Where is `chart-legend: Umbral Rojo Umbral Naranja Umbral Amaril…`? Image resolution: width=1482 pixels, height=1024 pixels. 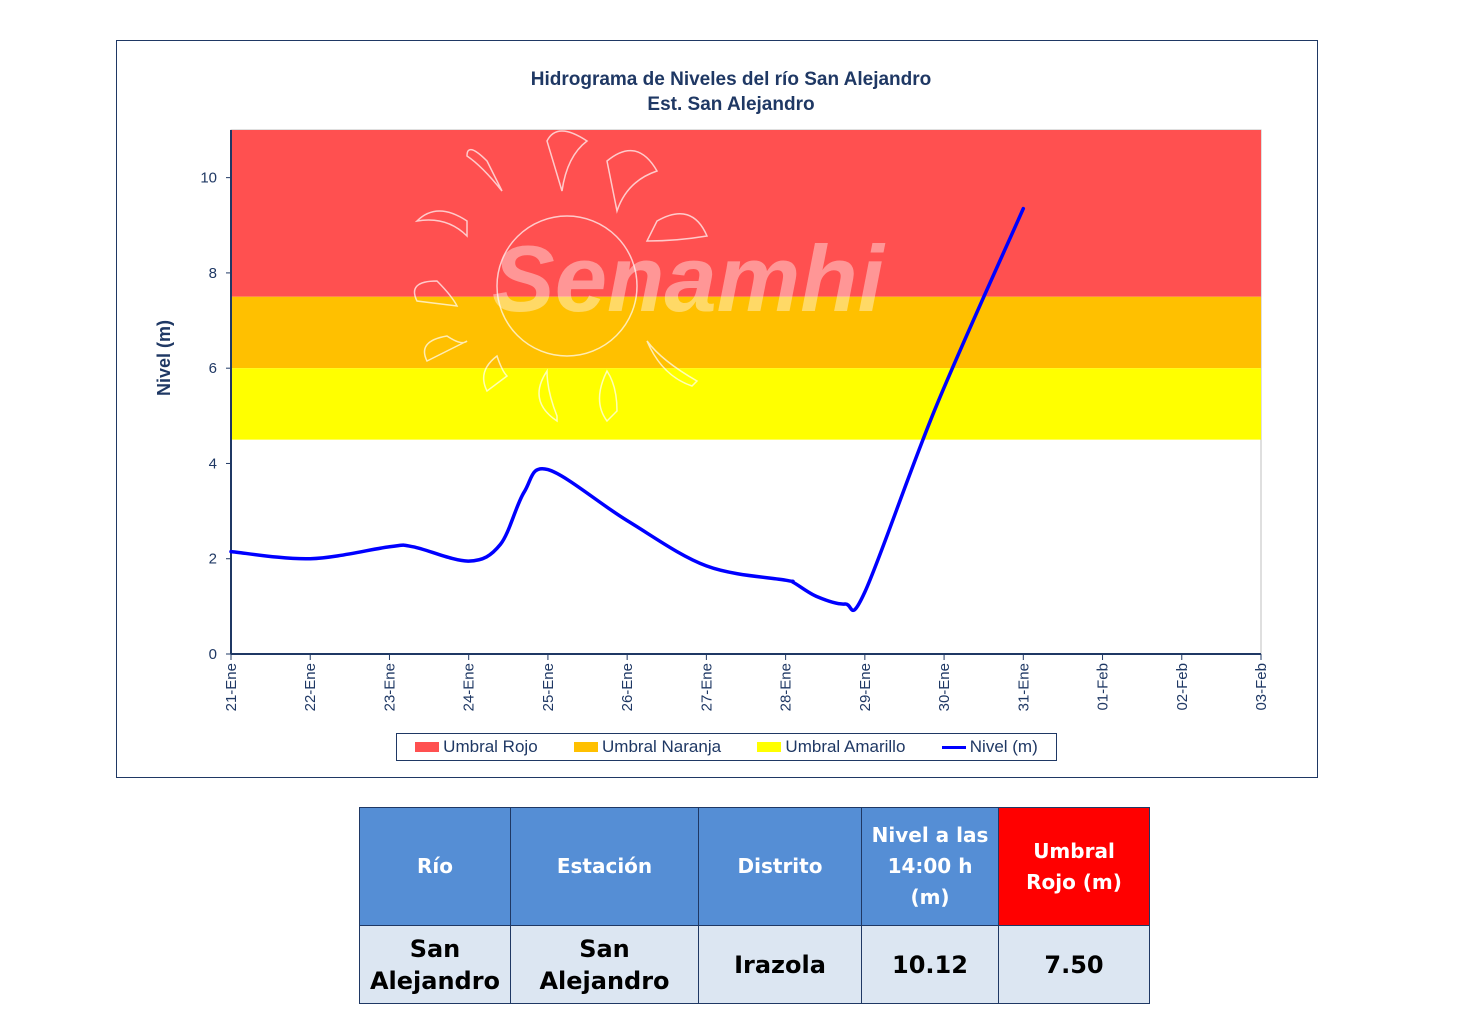
chart-legend: Umbral Rojo Umbral Naranja Umbral Amaril… is located at coordinates (726, 747).